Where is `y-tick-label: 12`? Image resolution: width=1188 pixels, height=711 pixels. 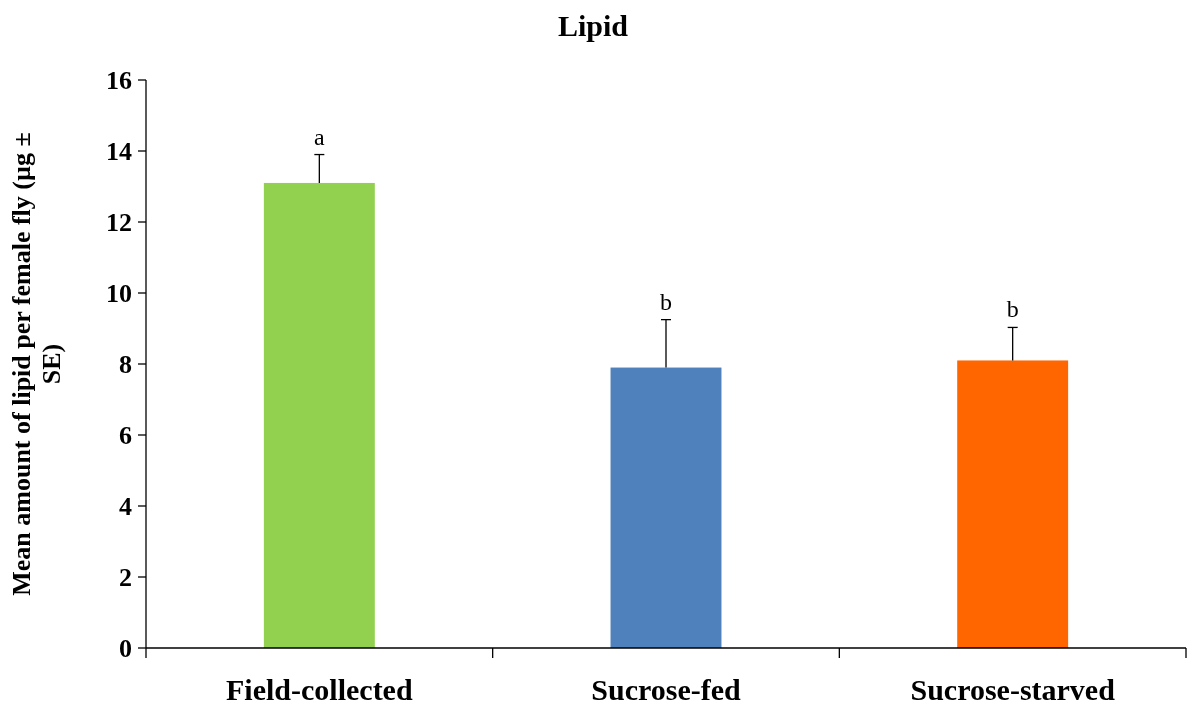 y-tick-label: 12 is located at coordinates (119, 223).